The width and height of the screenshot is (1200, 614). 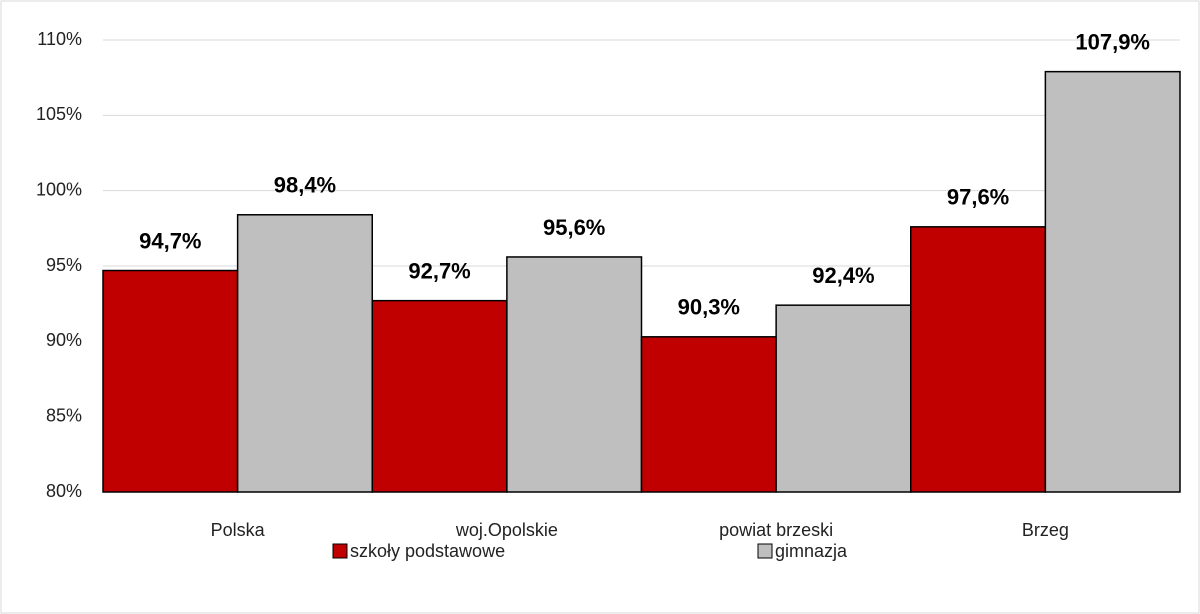 What do you see at coordinates (574, 227) in the screenshot?
I see `value-label: 95,6%` at bounding box center [574, 227].